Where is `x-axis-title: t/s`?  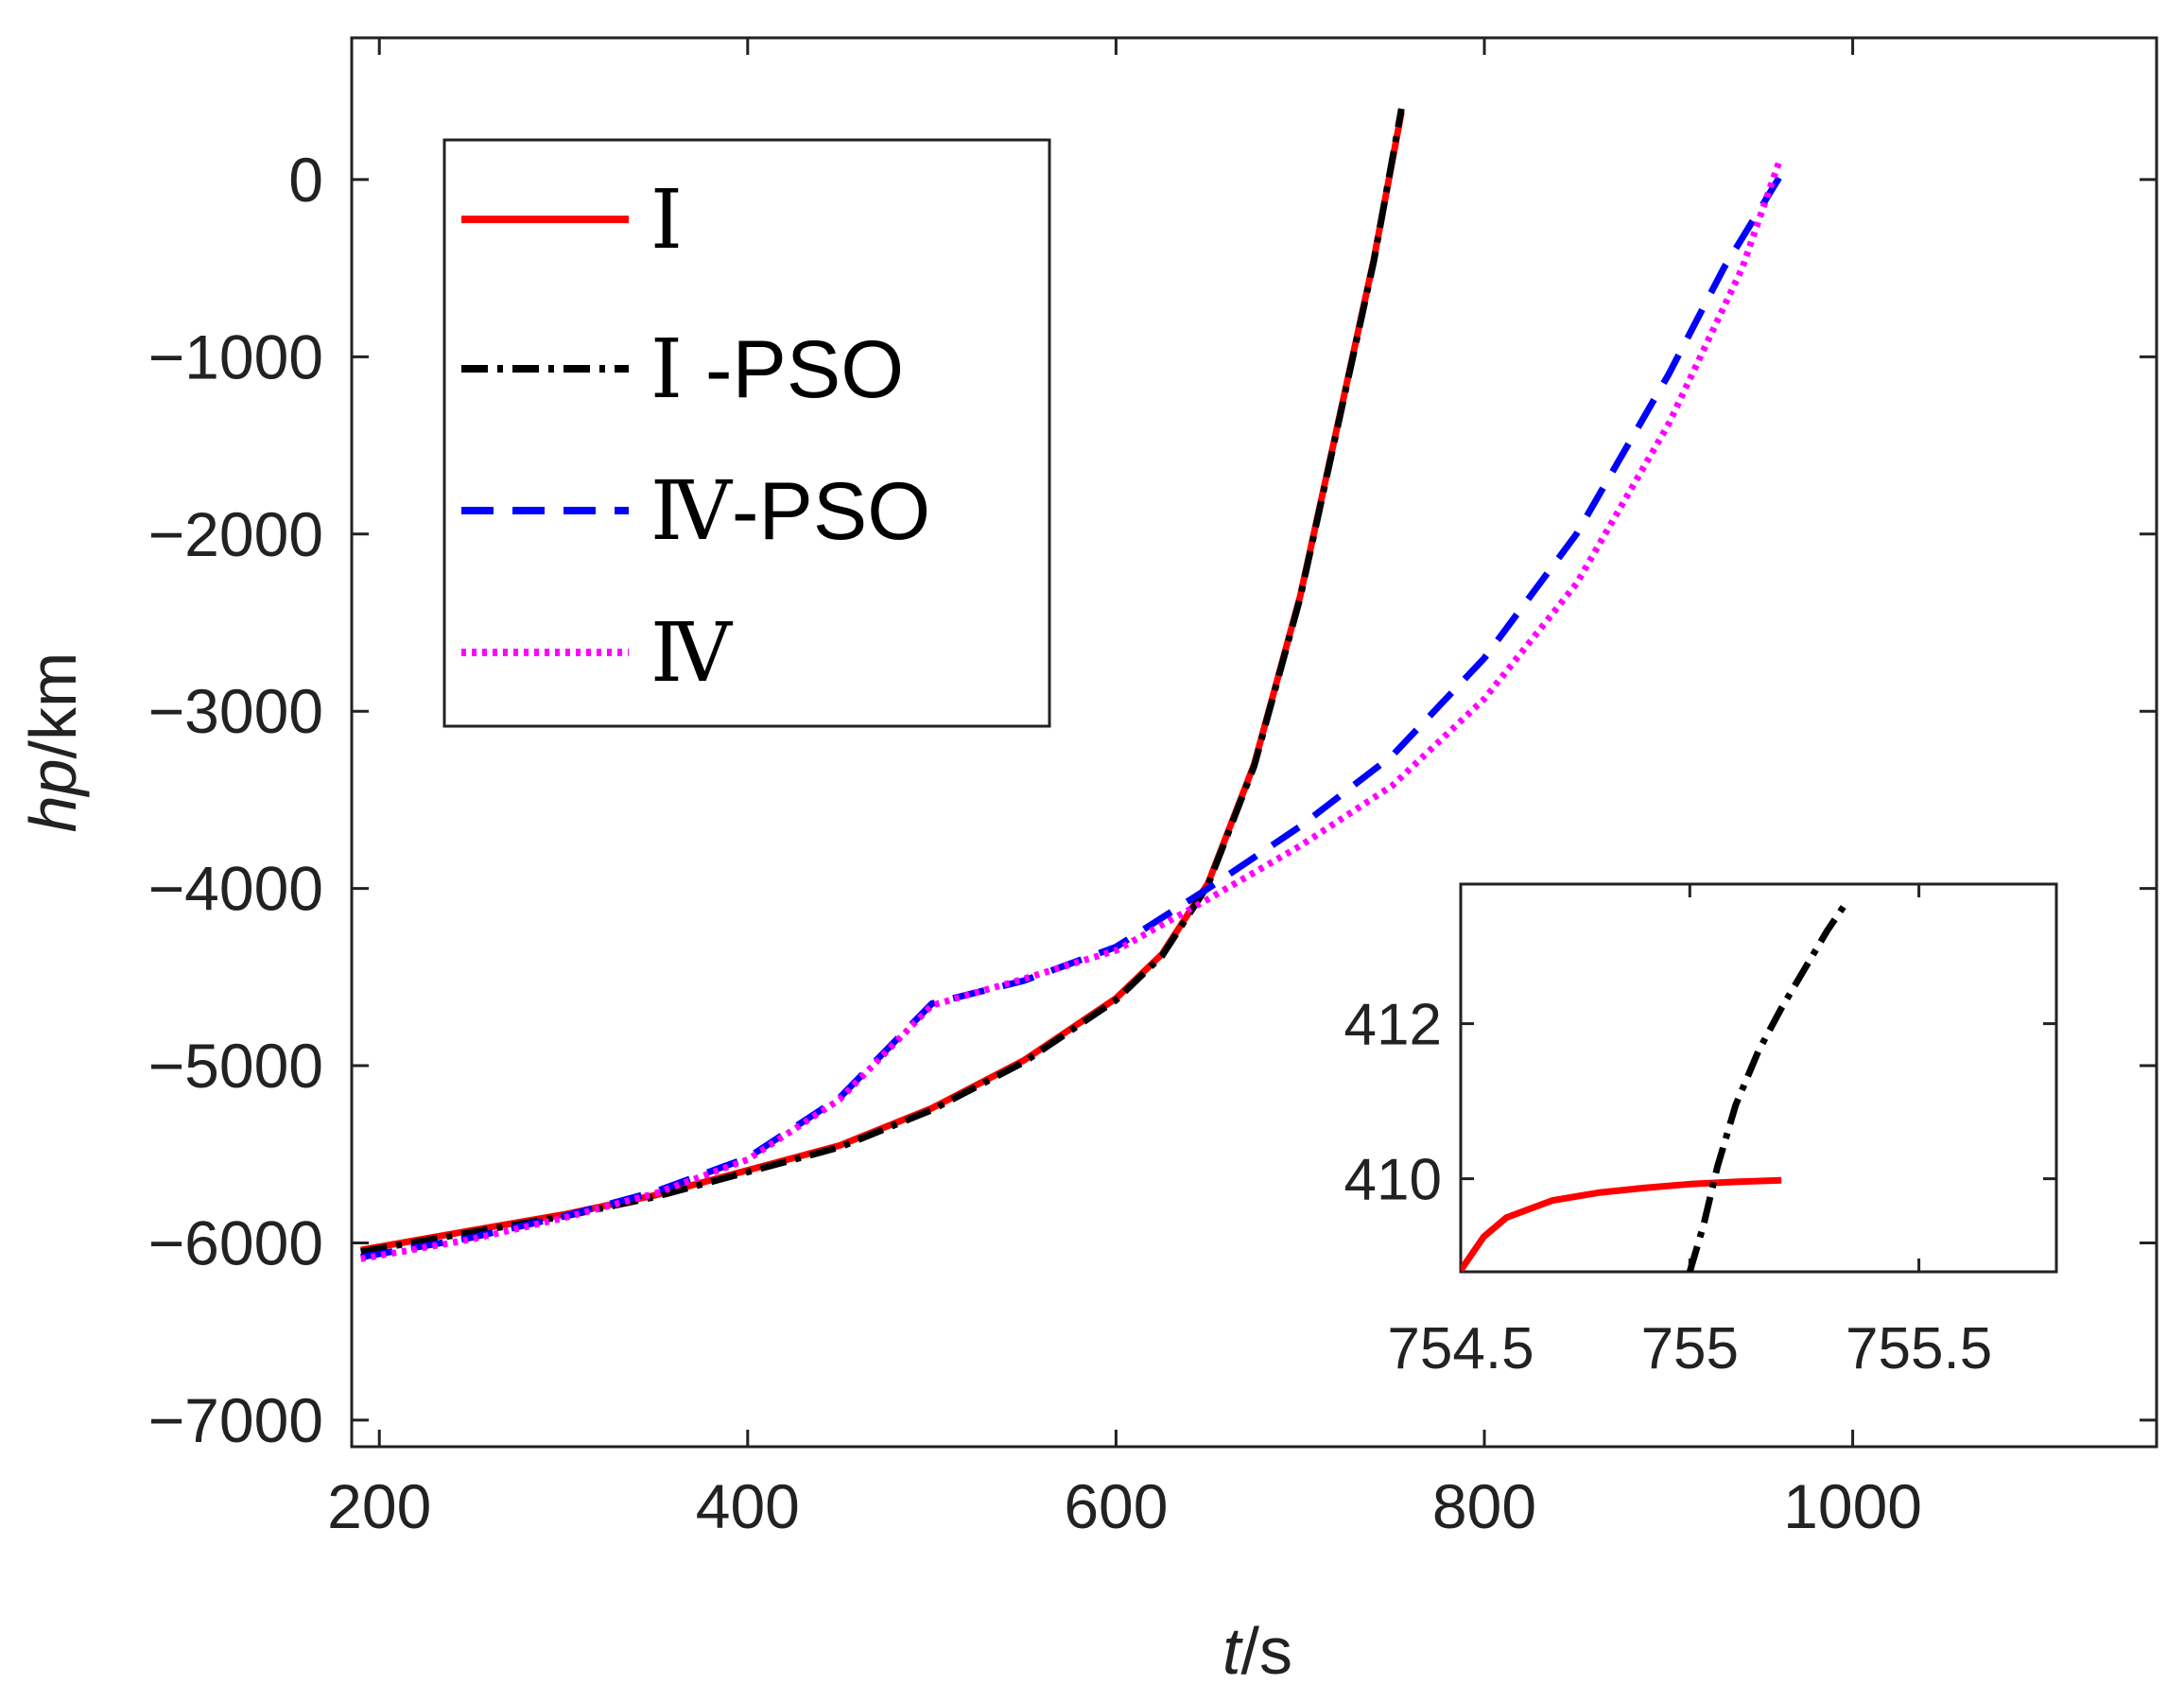
x-axis-title: t/s is located at coordinates (1257, 1651).